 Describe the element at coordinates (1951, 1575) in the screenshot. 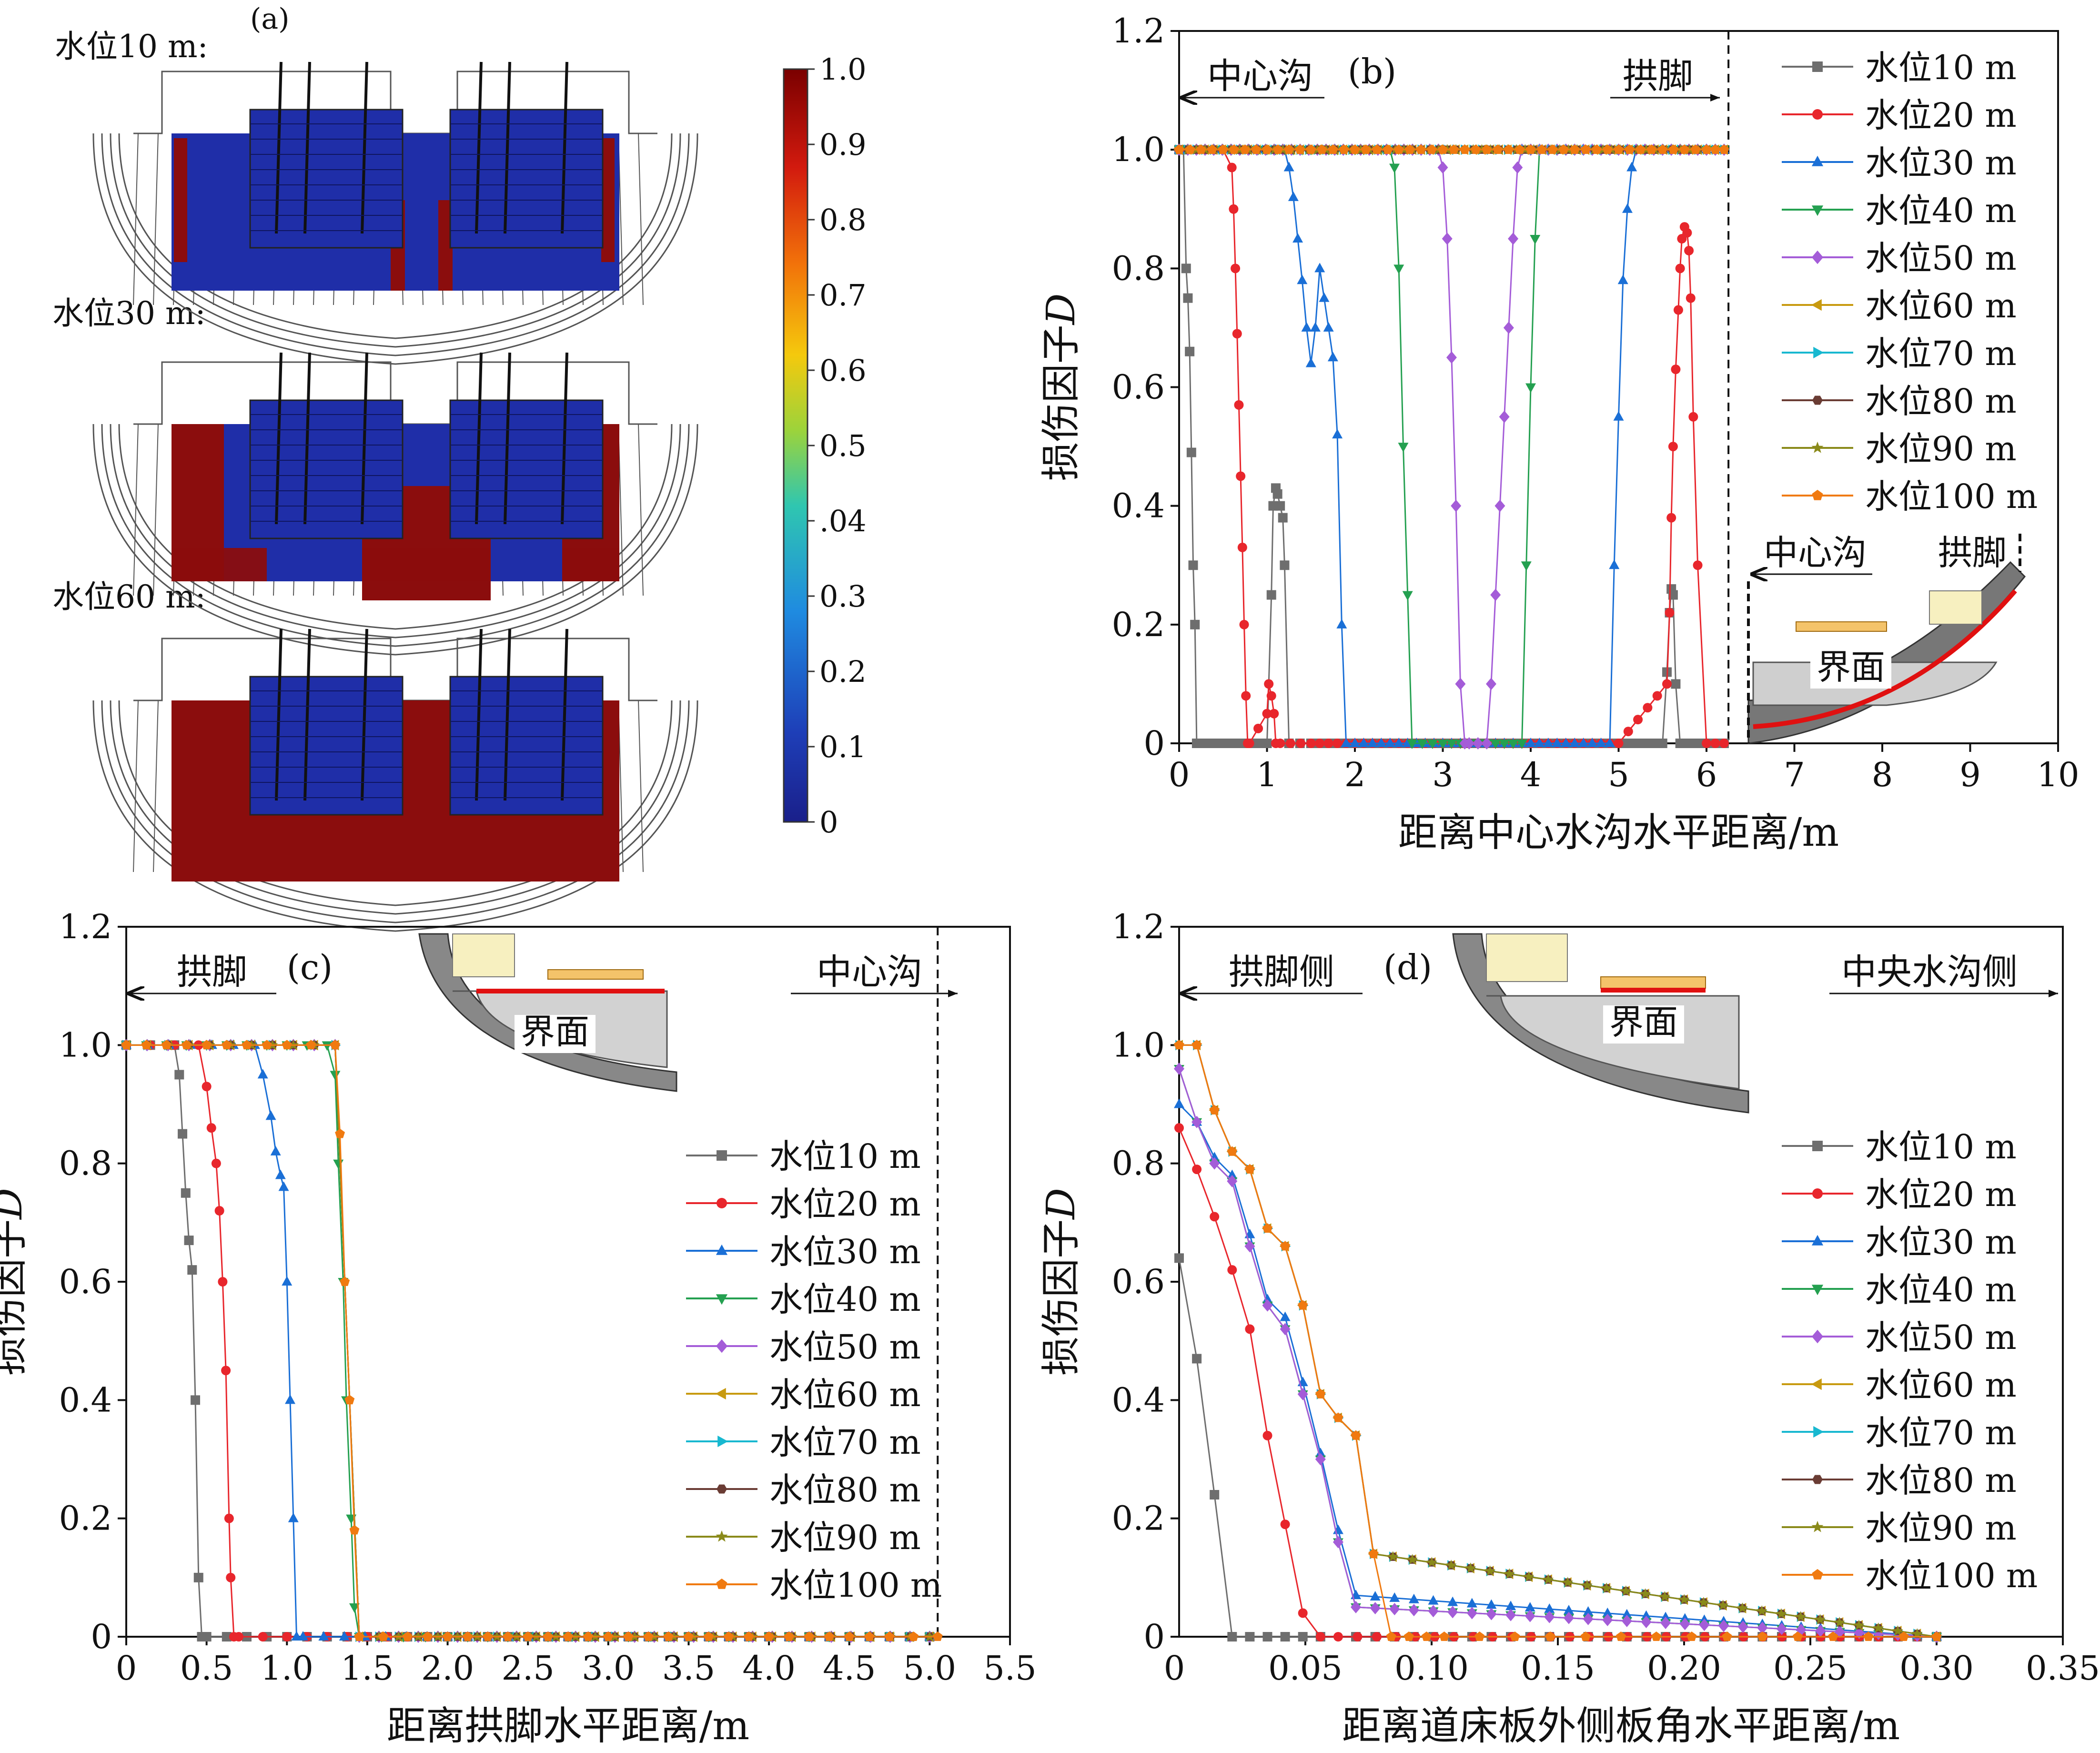

I see `legend-label: 水位100 m` at that location.